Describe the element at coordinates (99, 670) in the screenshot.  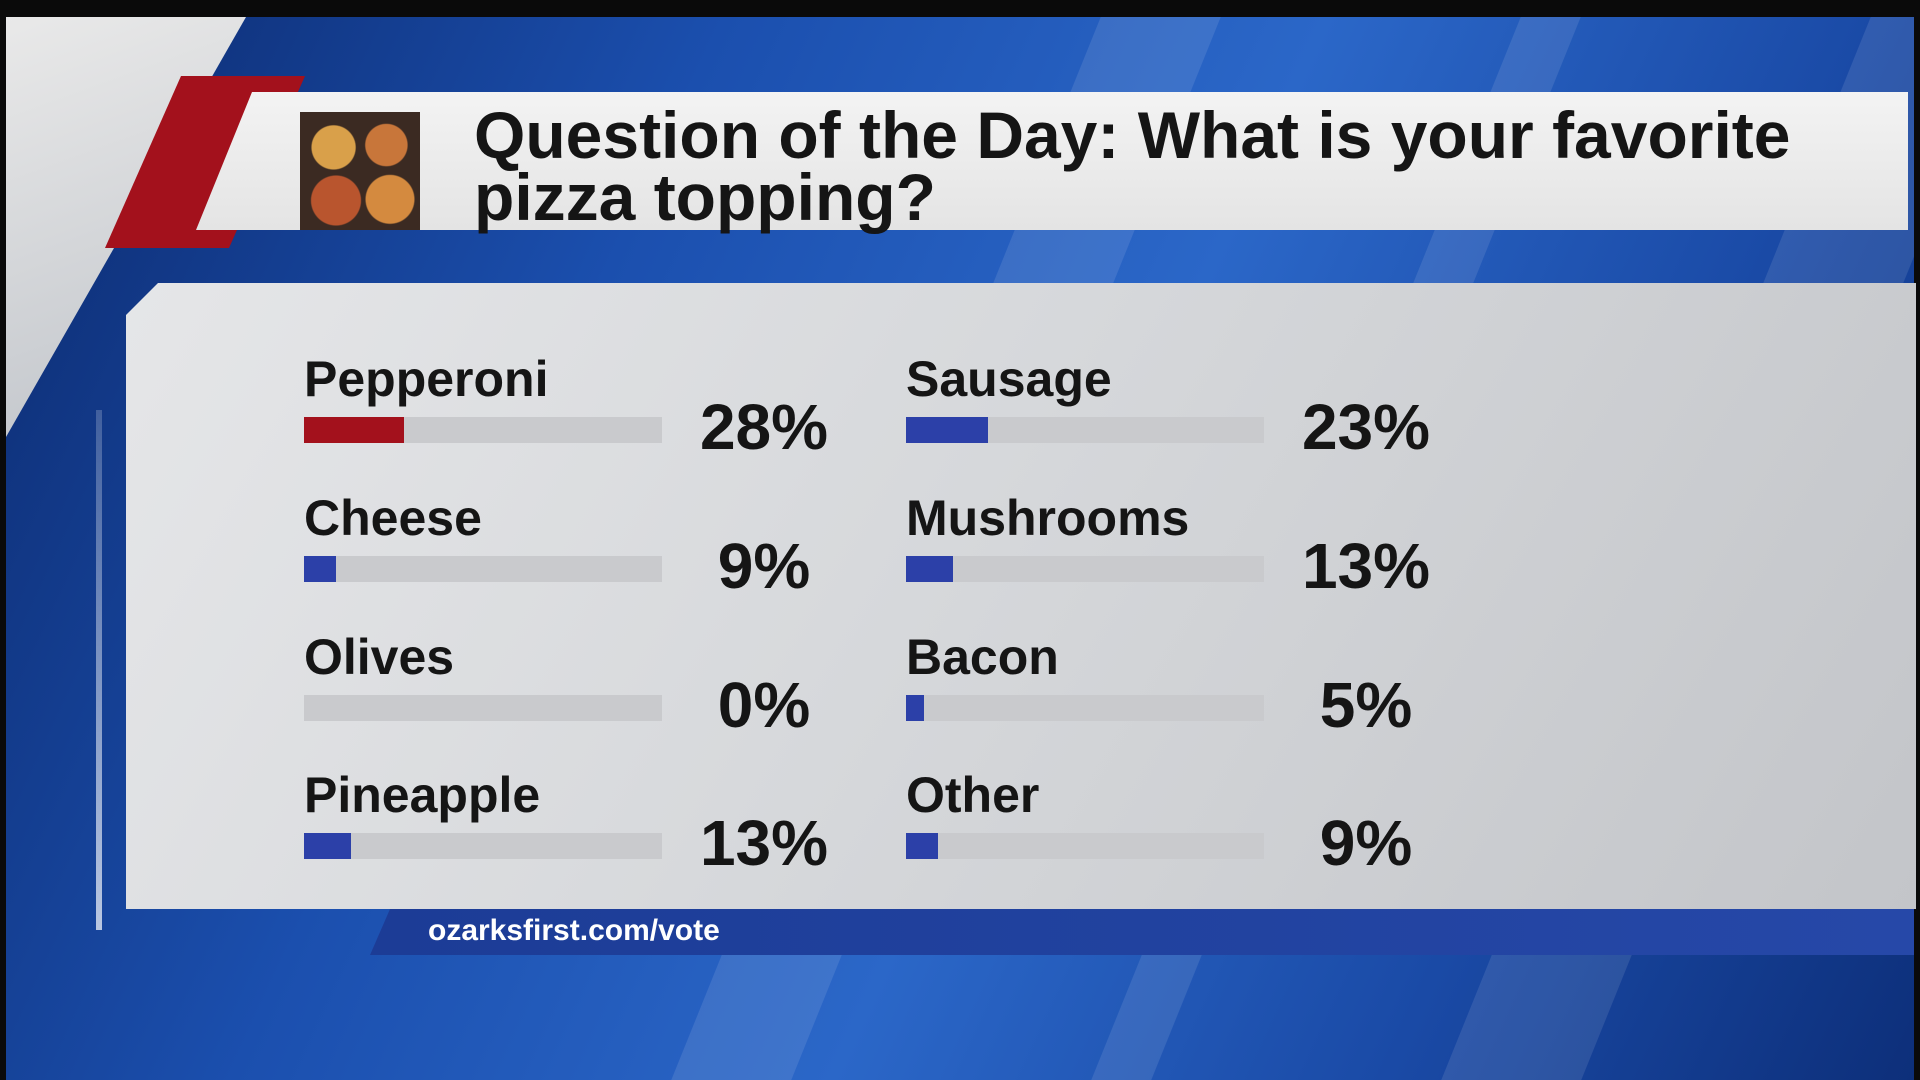
I see `panel-edge-highlight` at that location.